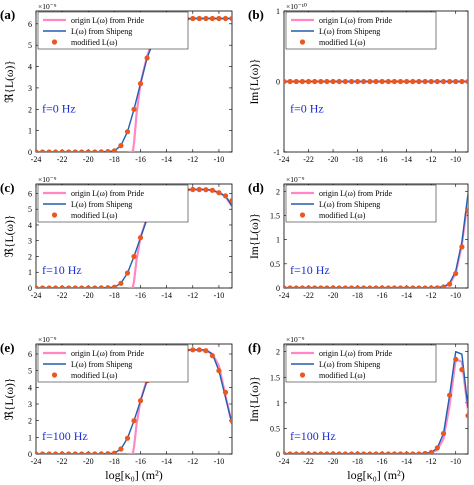 The image size is (474, 485). What do you see at coordinates (376, 240) in the screenshot?
I see `data-layer` at bounding box center [376, 240].